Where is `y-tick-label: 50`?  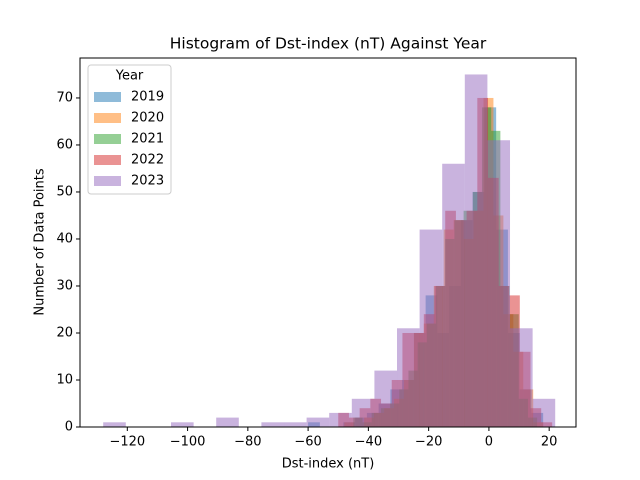 y-tick-label: 50 is located at coordinates (64, 191).